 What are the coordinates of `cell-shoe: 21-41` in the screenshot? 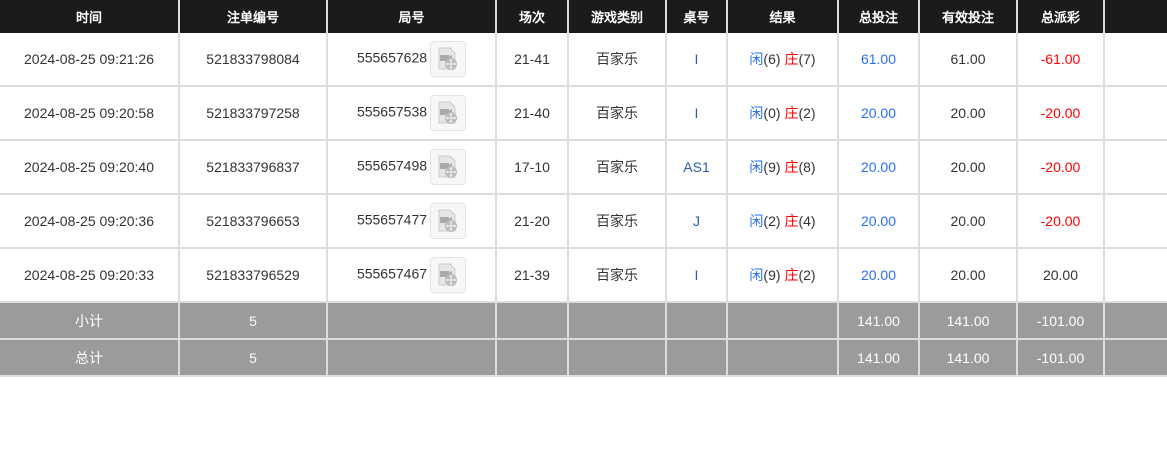 It's located at (532, 60).